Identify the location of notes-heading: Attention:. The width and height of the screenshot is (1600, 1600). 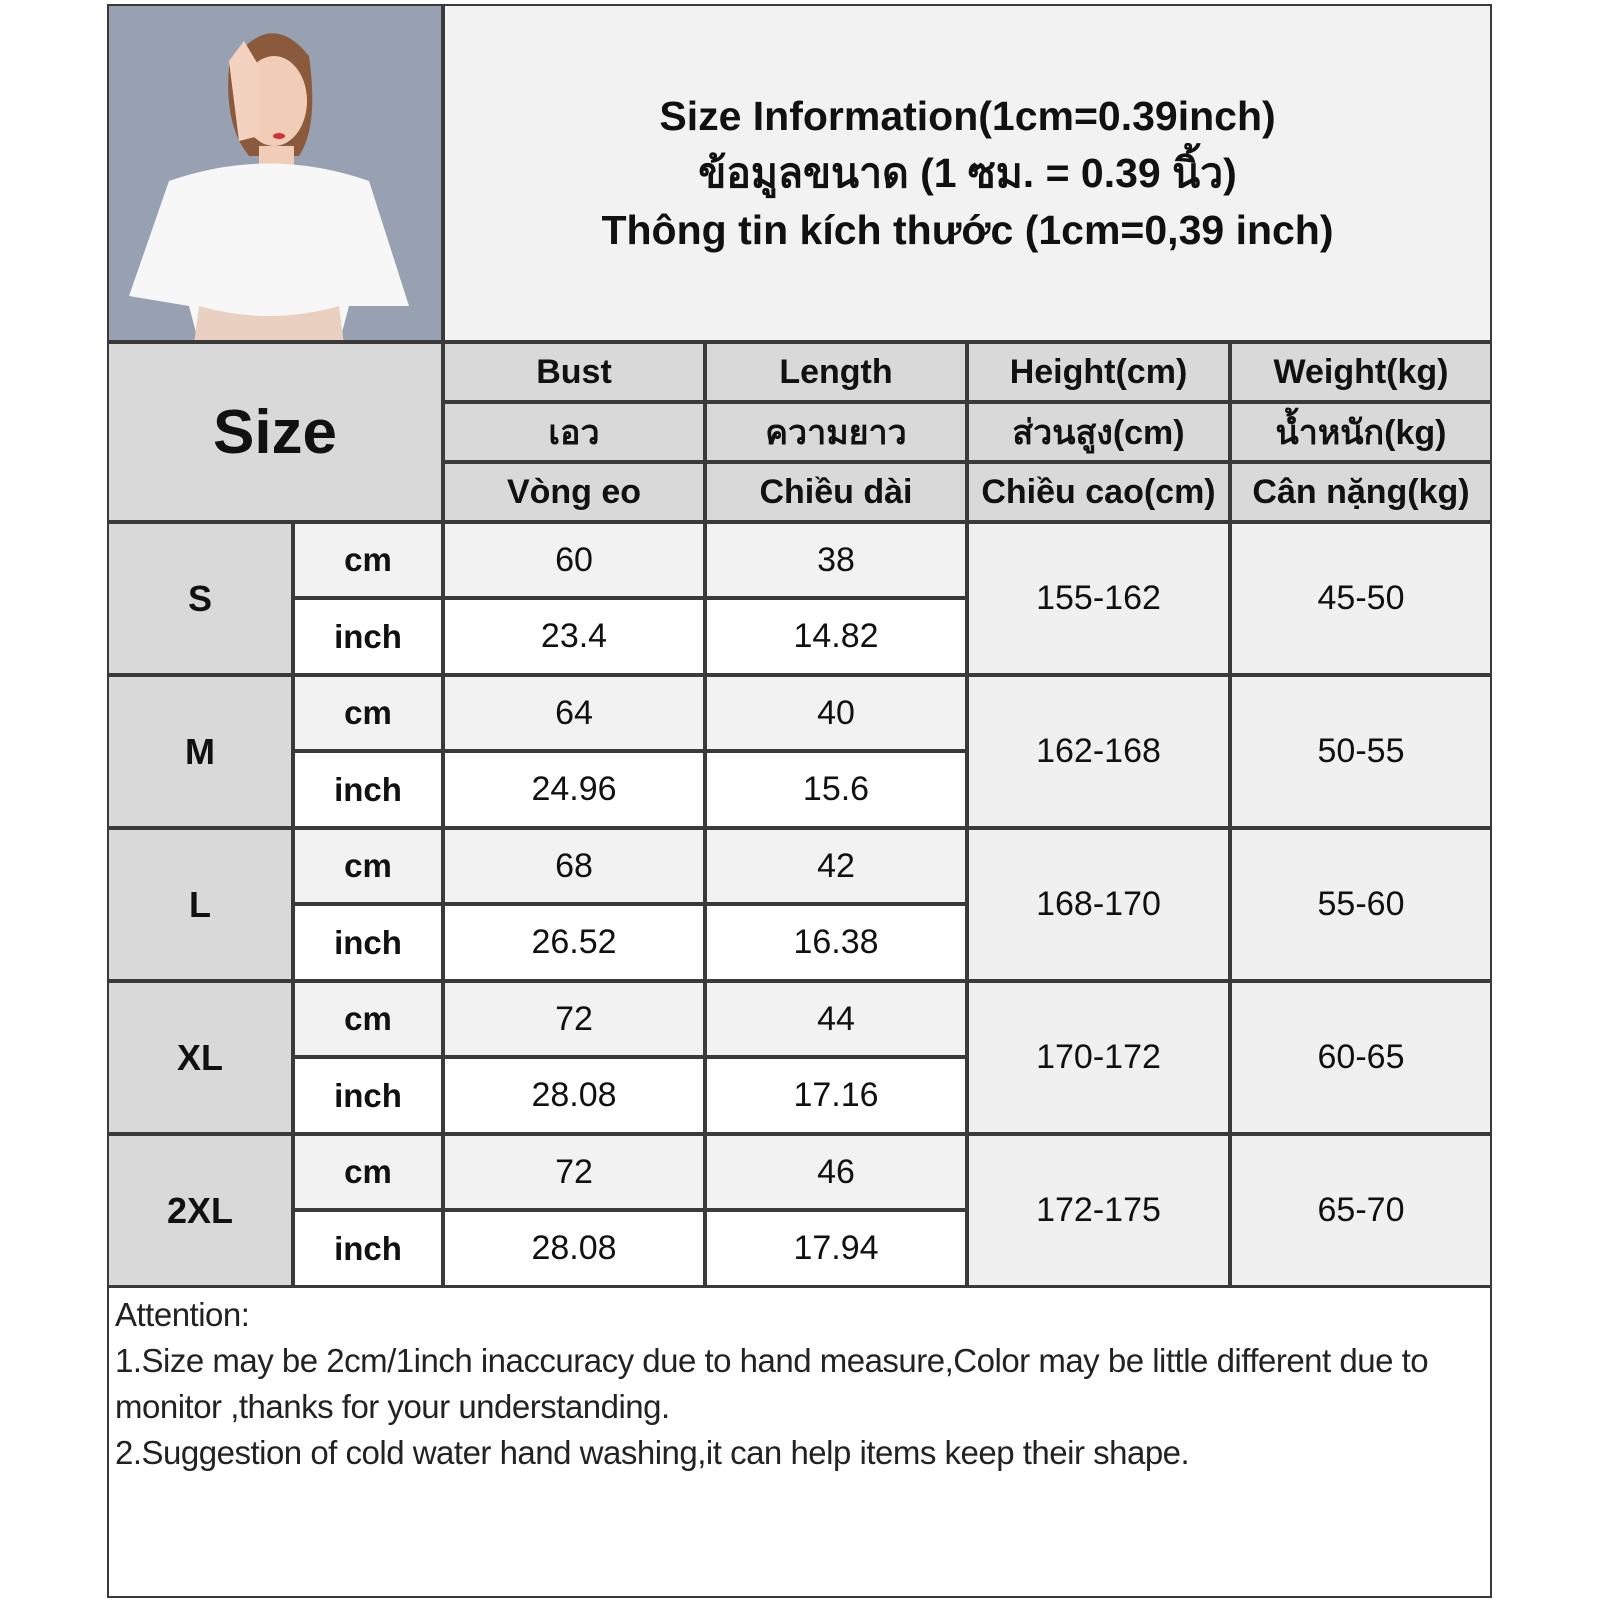
(182, 1314).